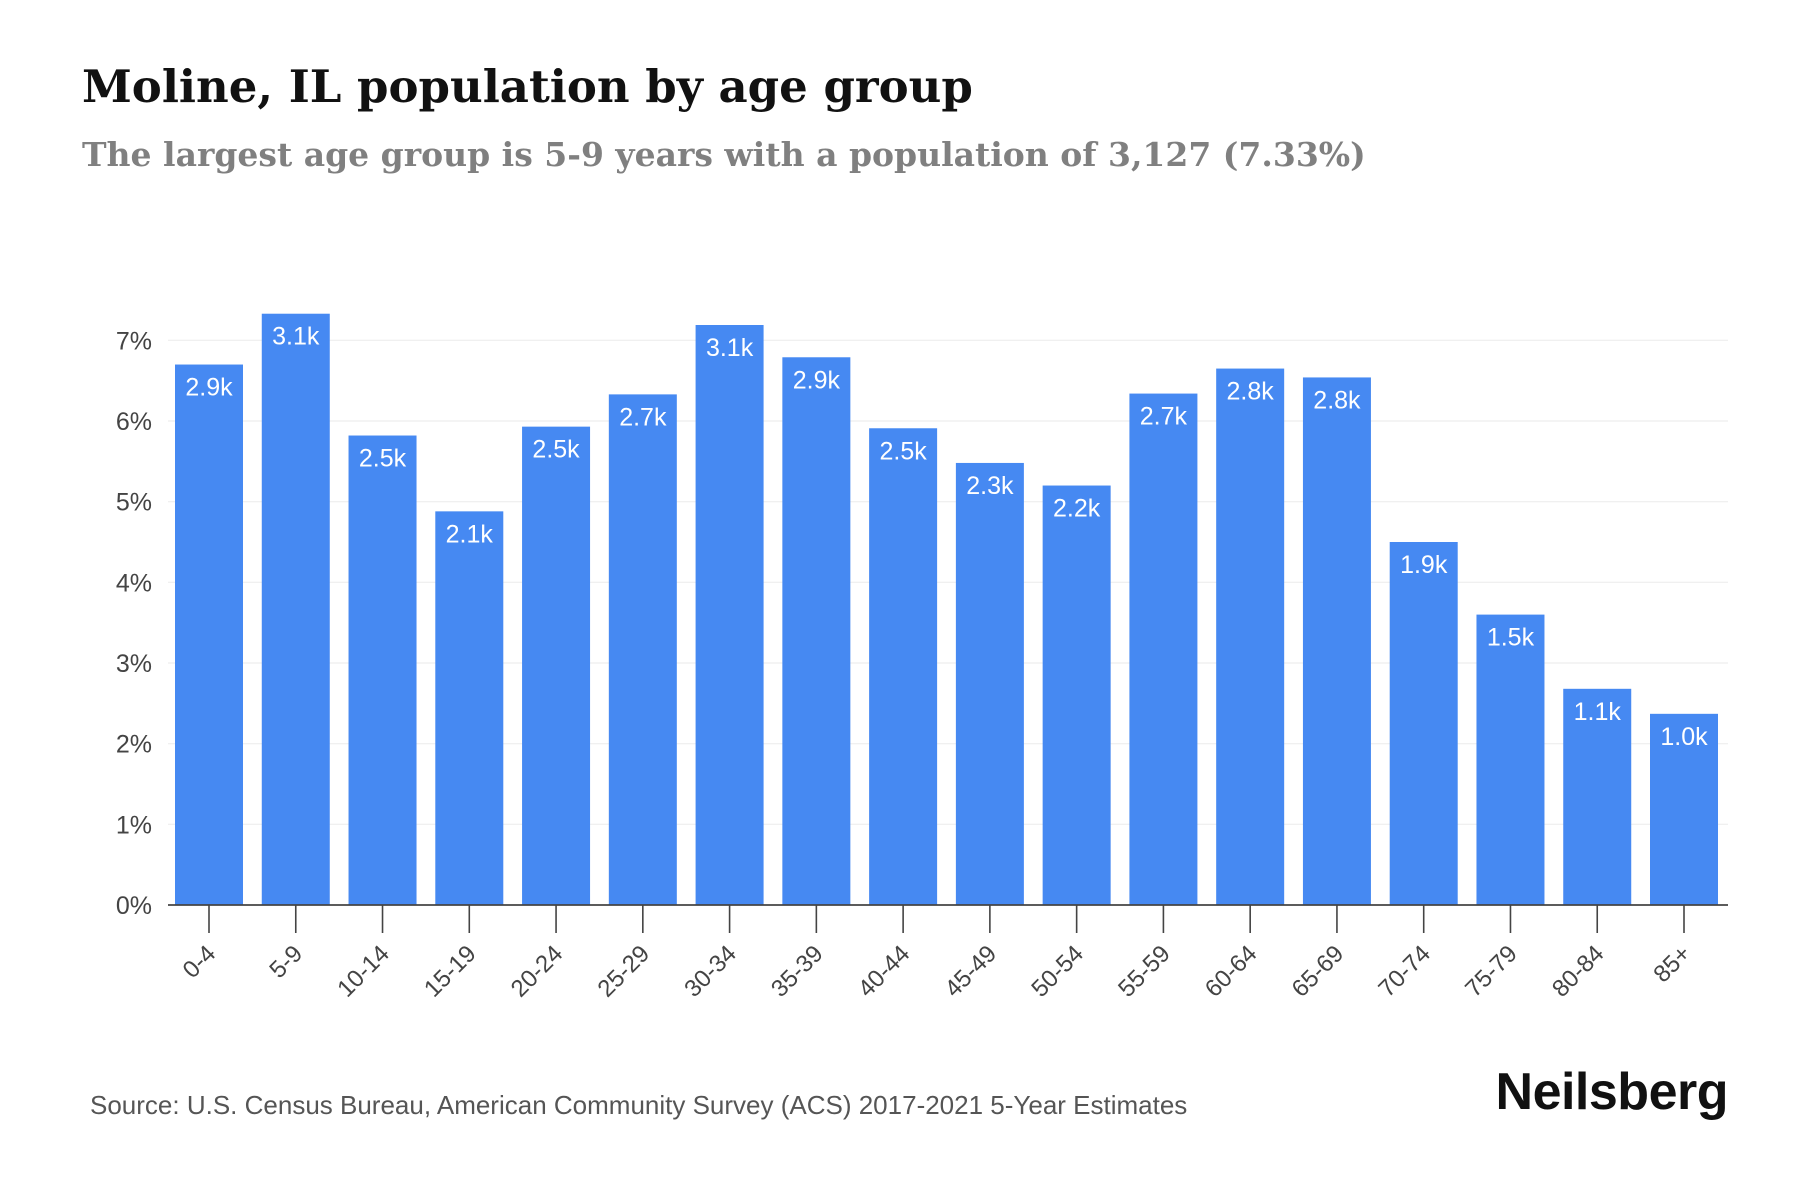  Describe the element at coordinates (1404, 971) in the screenshot. I see `x-tick-label: 70-74` at that location.